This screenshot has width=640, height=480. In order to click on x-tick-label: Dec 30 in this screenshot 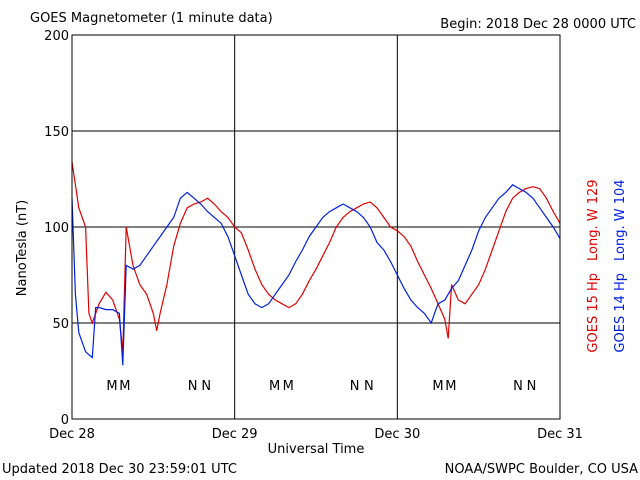, I will do `click(397, 434)`.